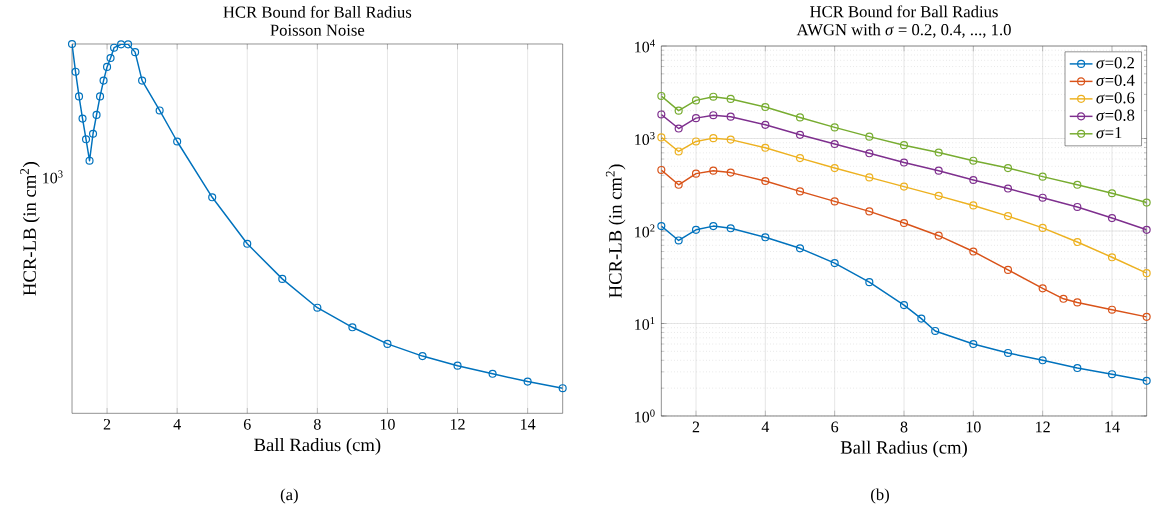 The image size is (1156, 519). I want to click on text: (a), so click(289, 496).